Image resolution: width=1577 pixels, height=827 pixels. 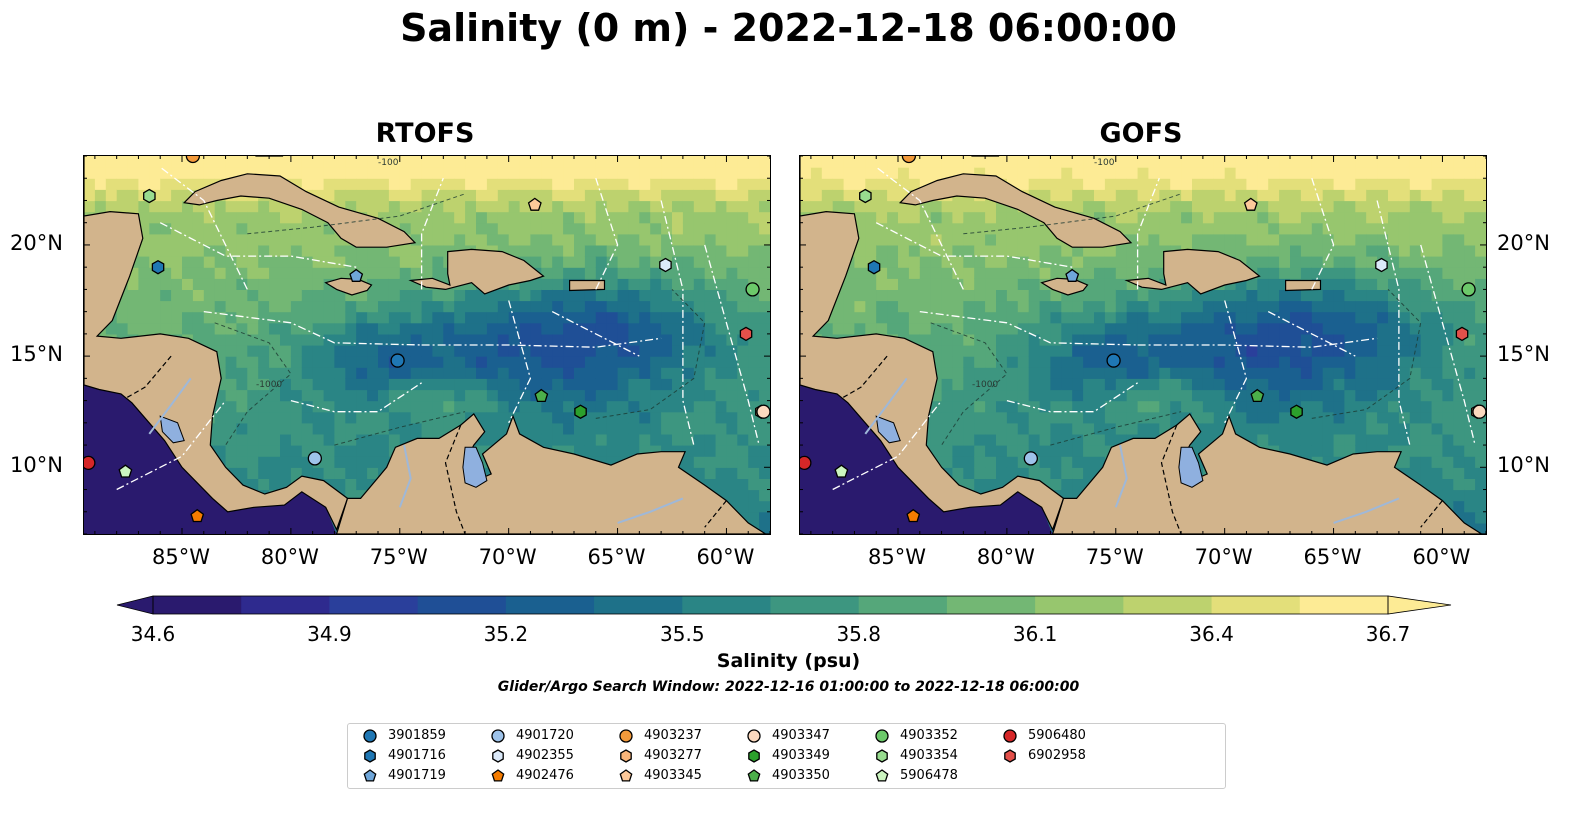 I want to click on legend-label: 4903237, so click(x=673, y=735).